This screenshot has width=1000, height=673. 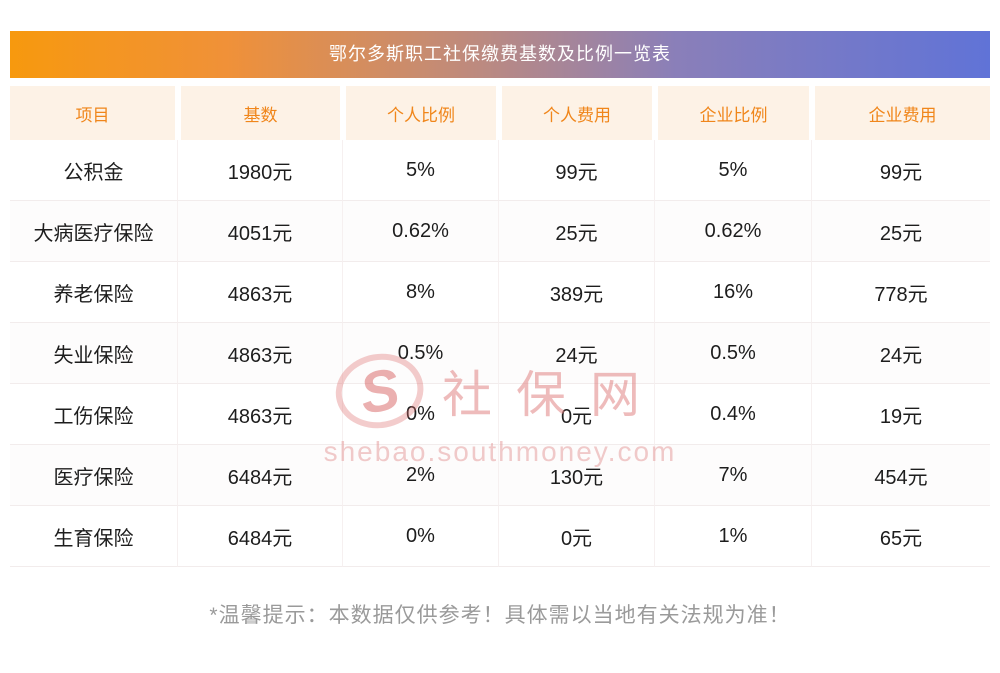 I want to click on column-header-4: 企业比例, so click(x=733, y=113).